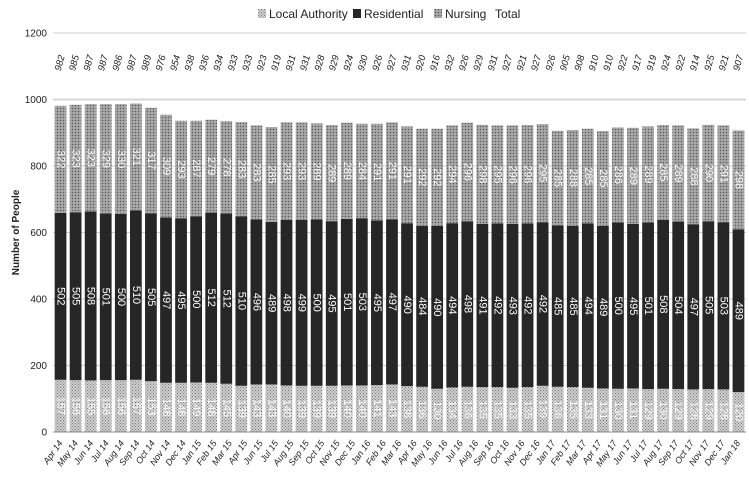 Image resolution: width=749 pixels, height=487 pixels. Describe the element at coordinates (558, 306) in the screenshot. I see `segment-value-label: 485` at that location.